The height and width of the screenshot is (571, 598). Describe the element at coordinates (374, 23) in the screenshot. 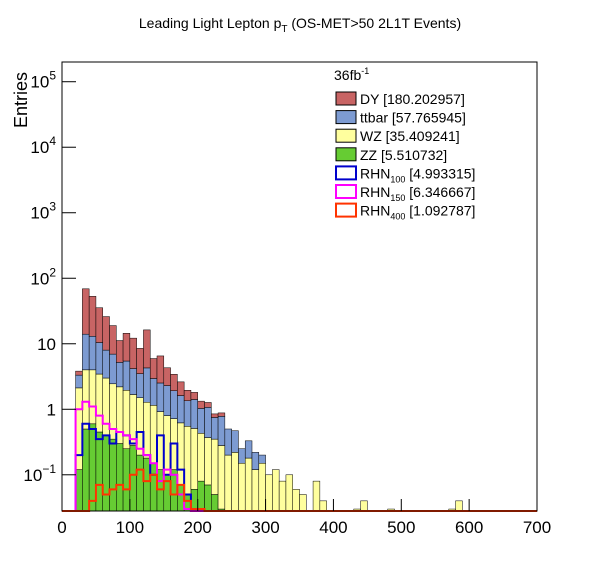

I see `title-text: (OS-MET>50 2L1T Events)` at that location.